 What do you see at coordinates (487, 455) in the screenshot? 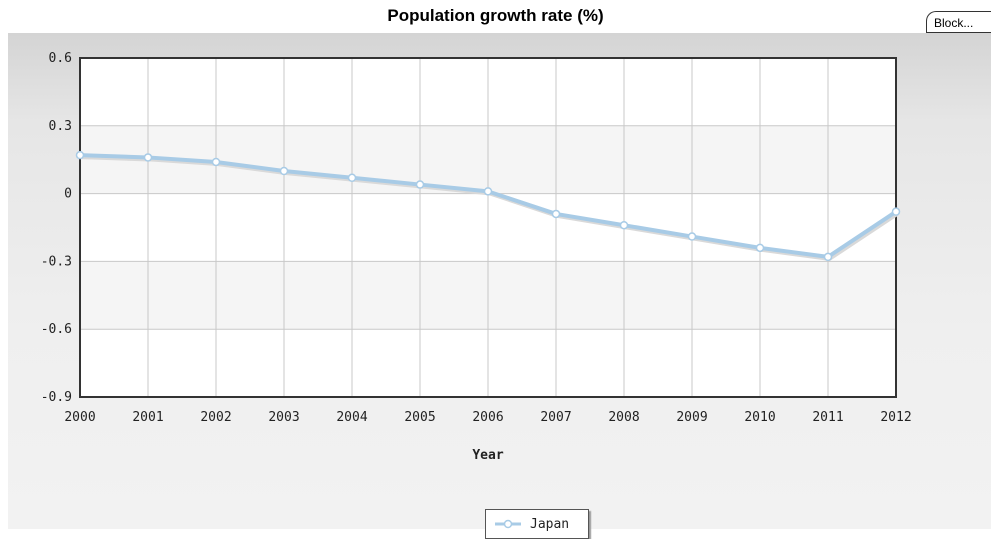
I see `x-axis-label: Year` at bounding box center [487, 455].